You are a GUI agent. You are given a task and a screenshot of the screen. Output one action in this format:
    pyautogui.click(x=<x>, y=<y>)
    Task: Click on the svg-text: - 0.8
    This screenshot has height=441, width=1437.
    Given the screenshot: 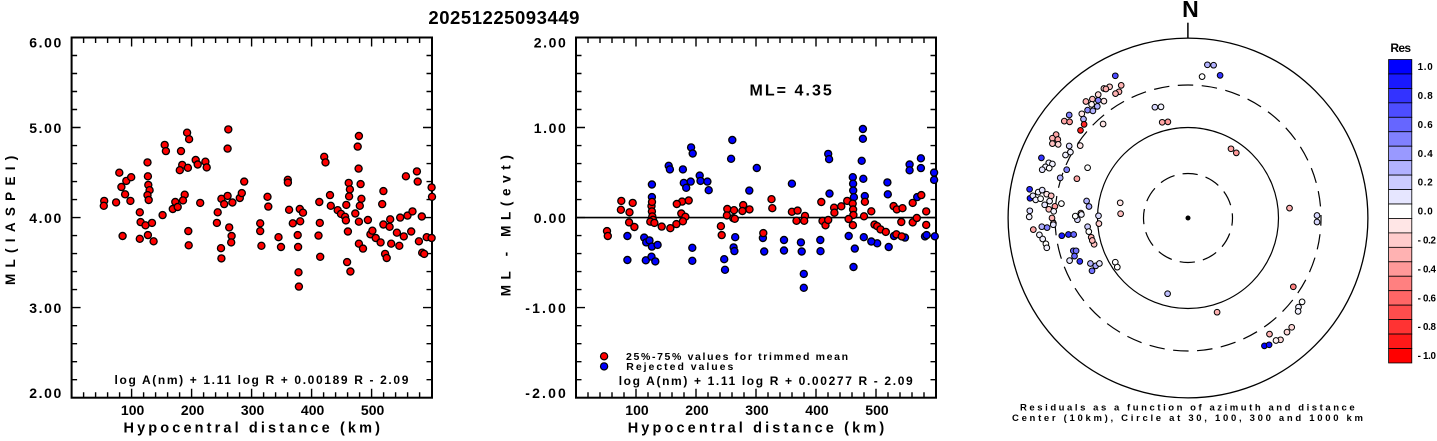 What is the action you would take?
    pyautogui.click(x=1427, y=327)
    